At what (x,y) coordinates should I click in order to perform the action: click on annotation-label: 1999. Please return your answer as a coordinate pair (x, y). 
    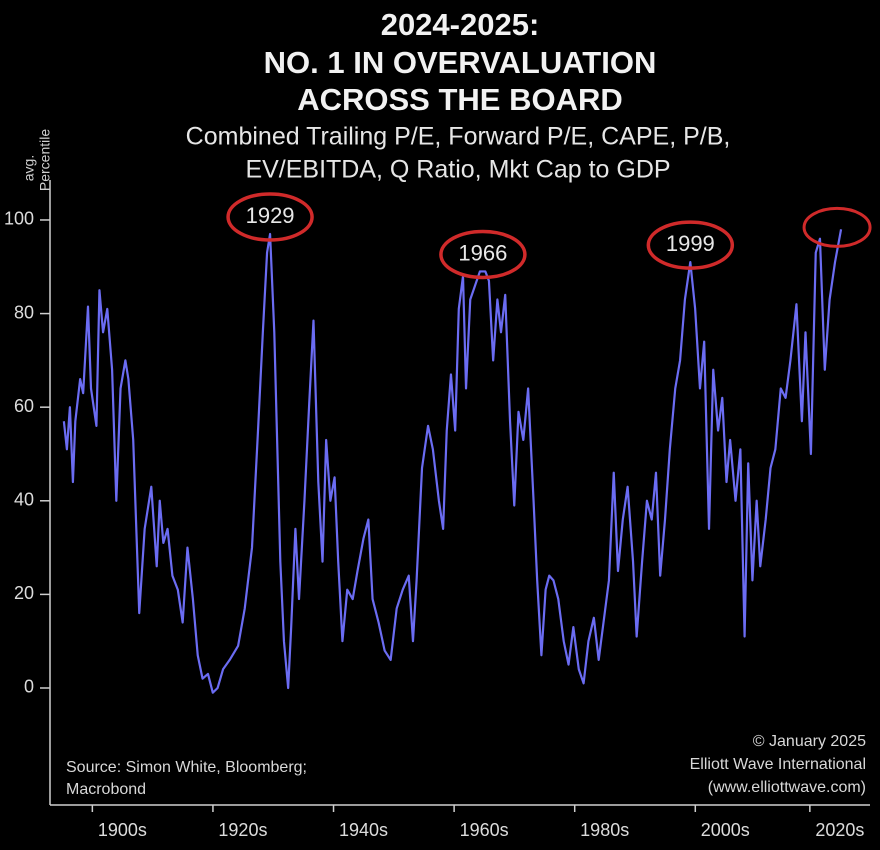
    Looking at the image, I should click on (690, 243).